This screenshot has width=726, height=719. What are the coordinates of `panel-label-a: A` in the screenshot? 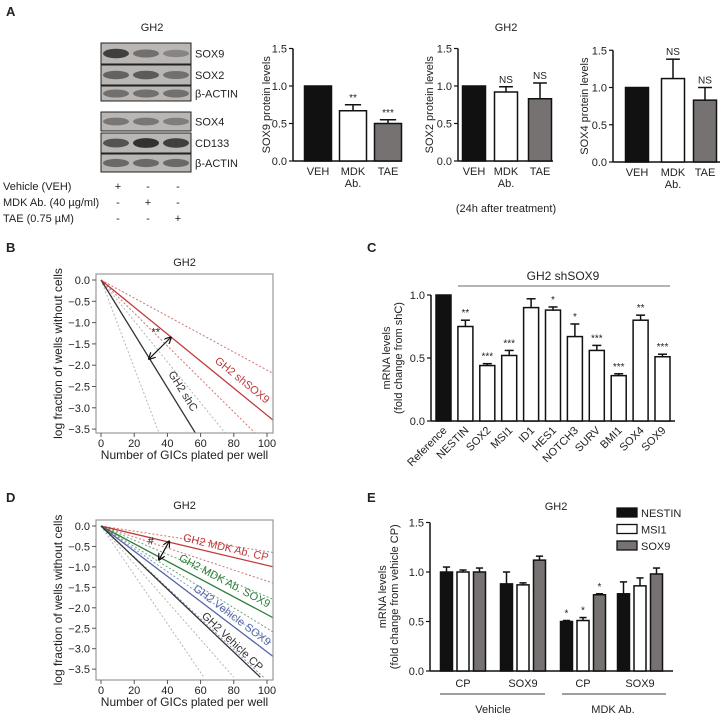 It's located at (11, 11).